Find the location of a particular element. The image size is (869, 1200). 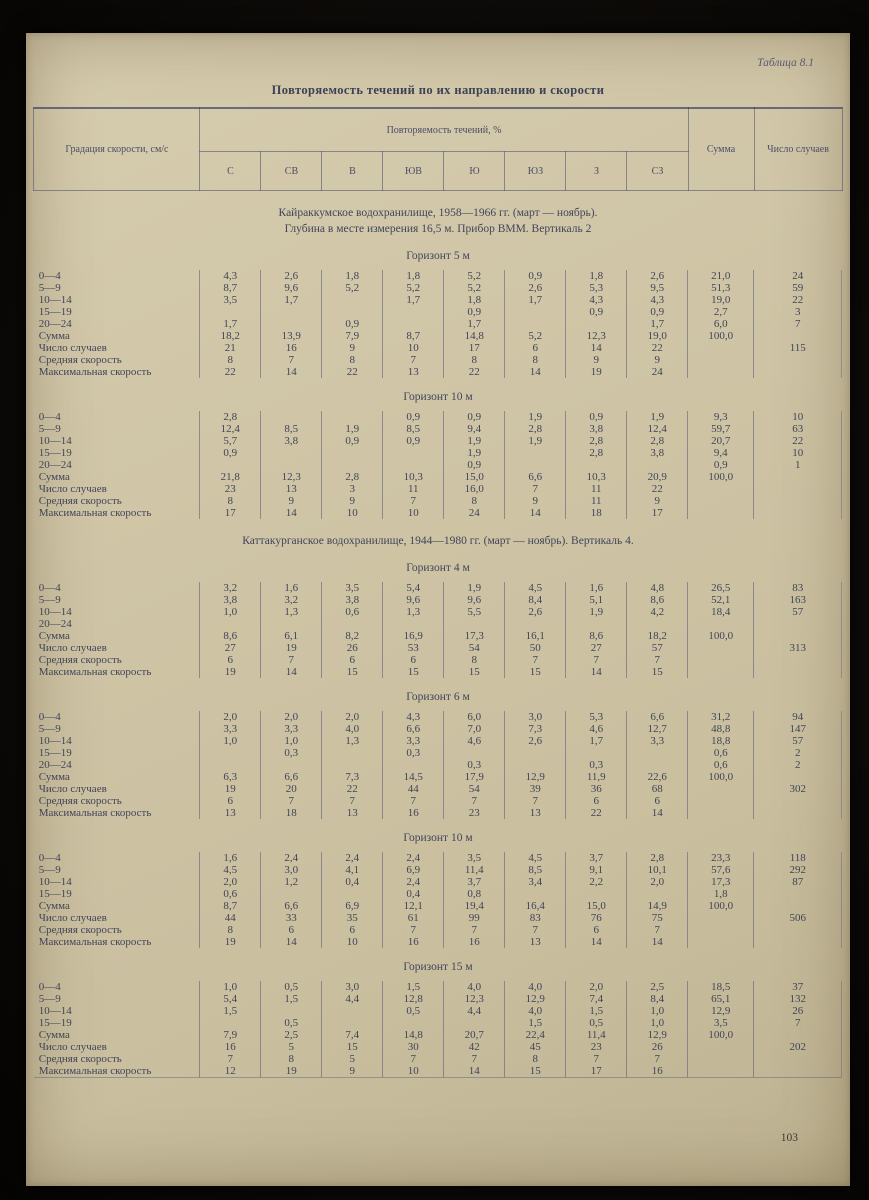

cell-value: 19,0 is located at coordinates (720, 300).